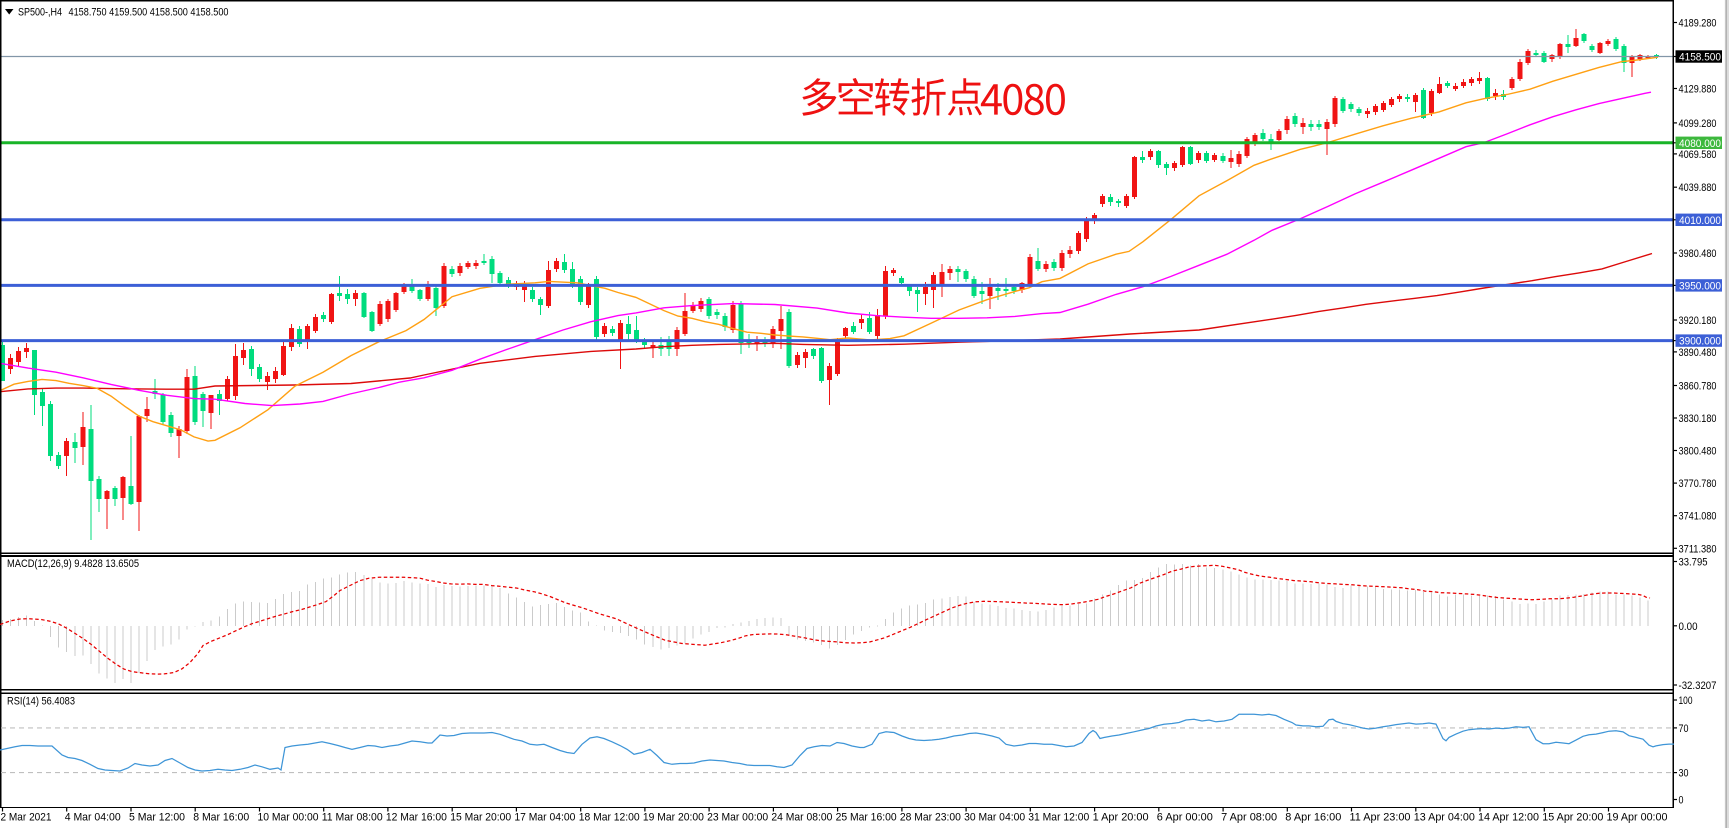 Image resolution: width=1729 pixels, height=833 pixels. I want to click on svg-text: 4010.000, so click(1700, 221).